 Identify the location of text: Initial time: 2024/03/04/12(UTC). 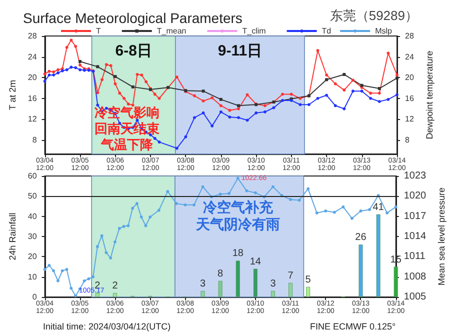
(107, 327).